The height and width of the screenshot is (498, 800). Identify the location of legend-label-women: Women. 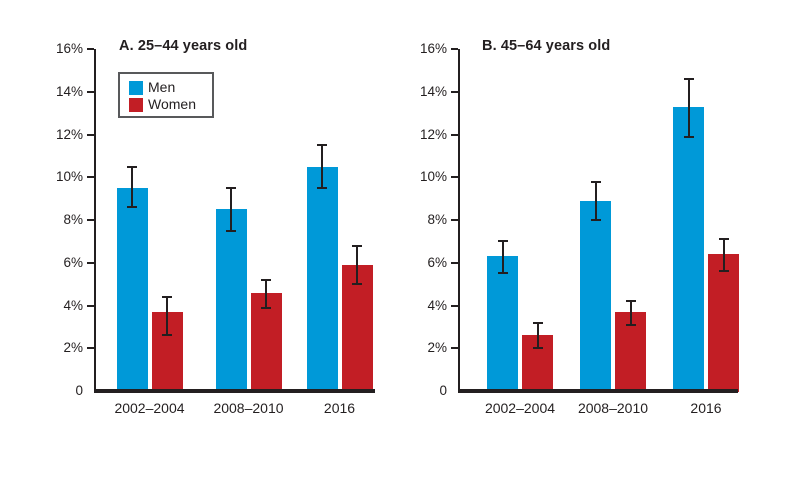
(172, 104).